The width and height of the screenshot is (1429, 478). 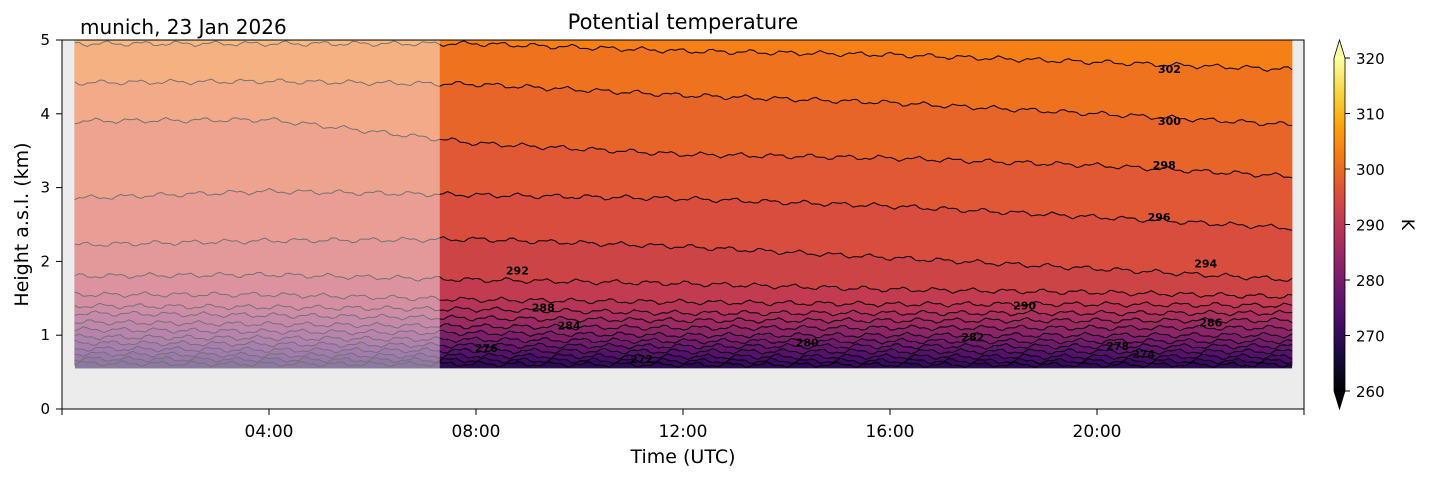 What do you see at coordinates (1370, 170) in the screenshot?
I see `colorbar-tick-label: 300` at bounding box center [1370, 170].